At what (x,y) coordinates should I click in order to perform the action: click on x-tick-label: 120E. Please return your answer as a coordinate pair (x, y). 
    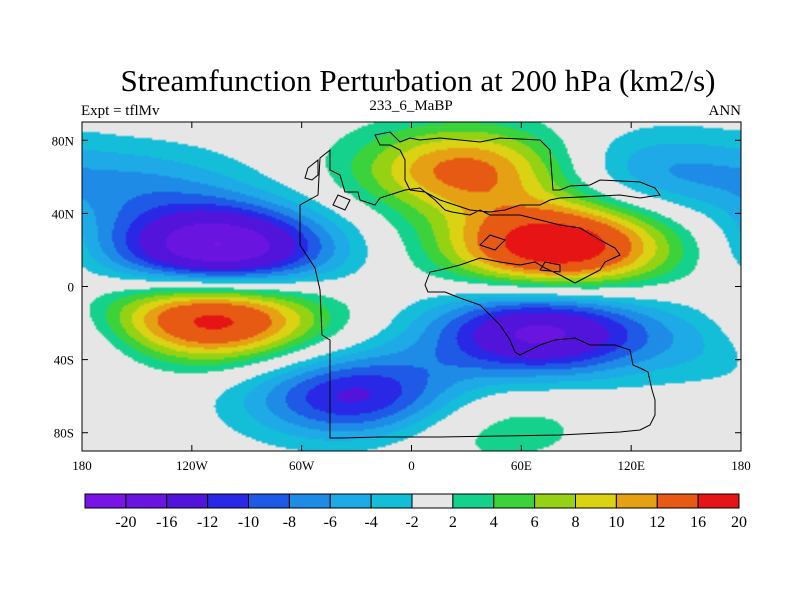
    Looking at the image, I should click on (631, 465).